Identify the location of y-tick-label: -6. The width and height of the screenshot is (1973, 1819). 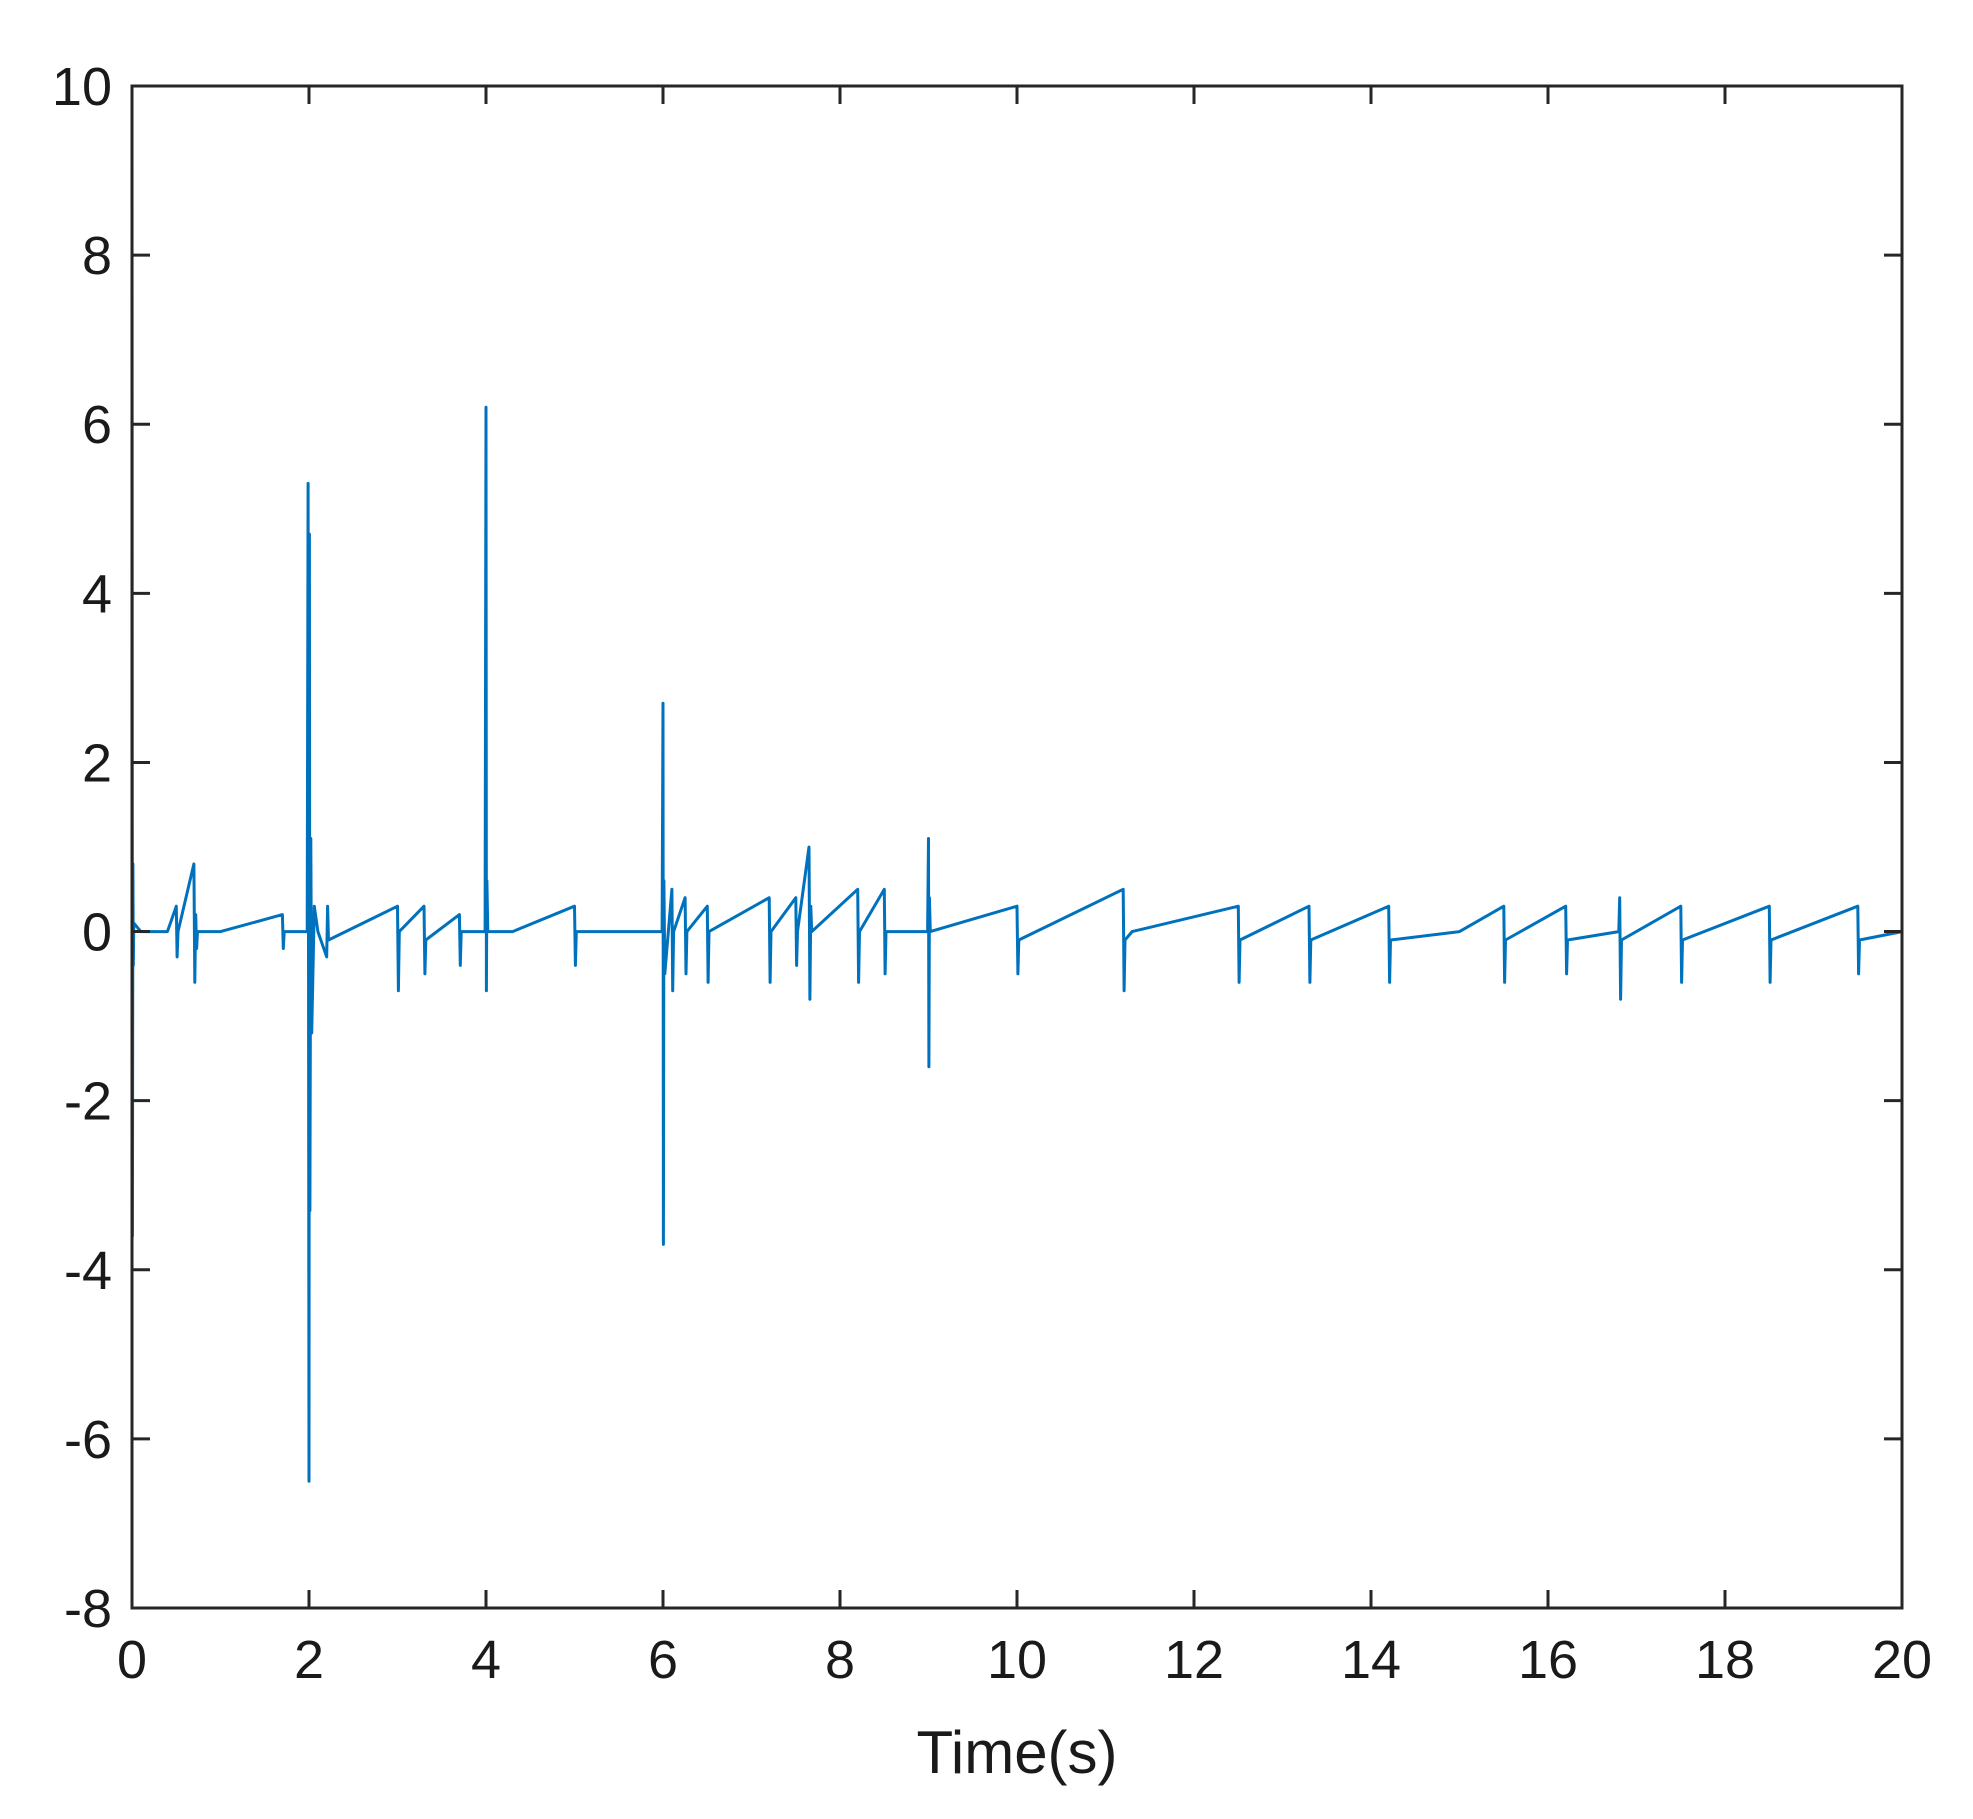
(88, 1440).